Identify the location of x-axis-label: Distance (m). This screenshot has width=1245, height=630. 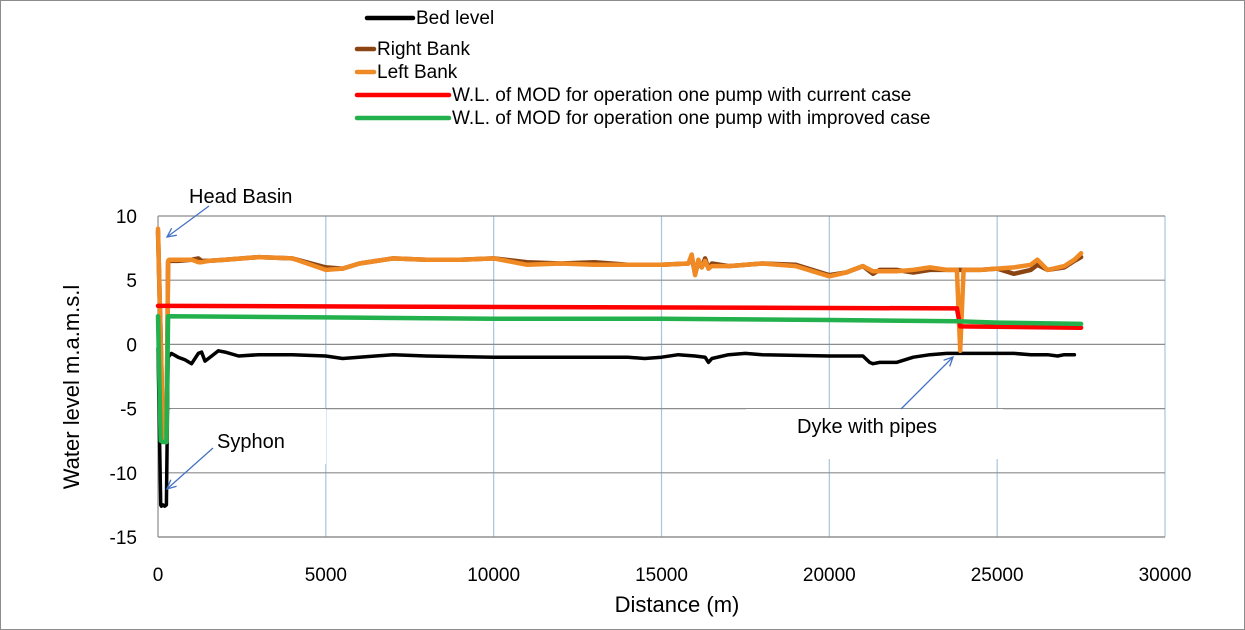
(677, 604).